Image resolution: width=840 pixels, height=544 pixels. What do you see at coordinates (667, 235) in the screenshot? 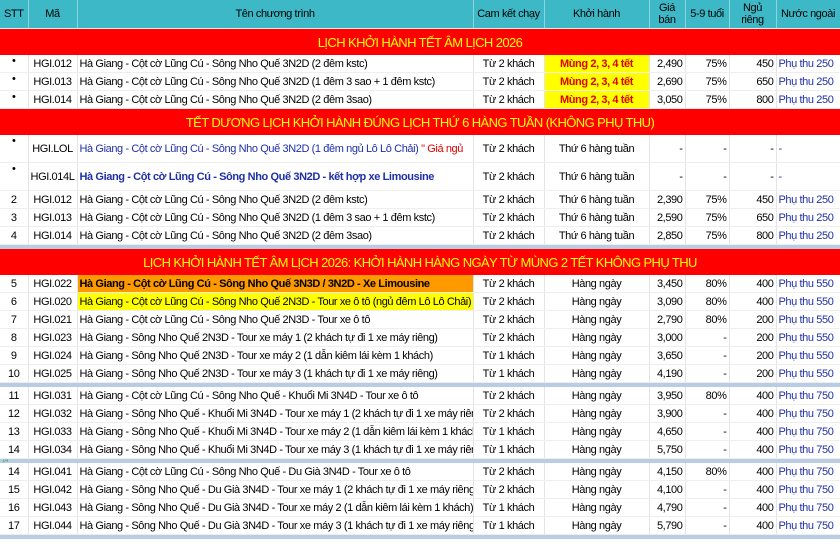
I see `price-cell: 2,850` at bounding box center [667, 235].